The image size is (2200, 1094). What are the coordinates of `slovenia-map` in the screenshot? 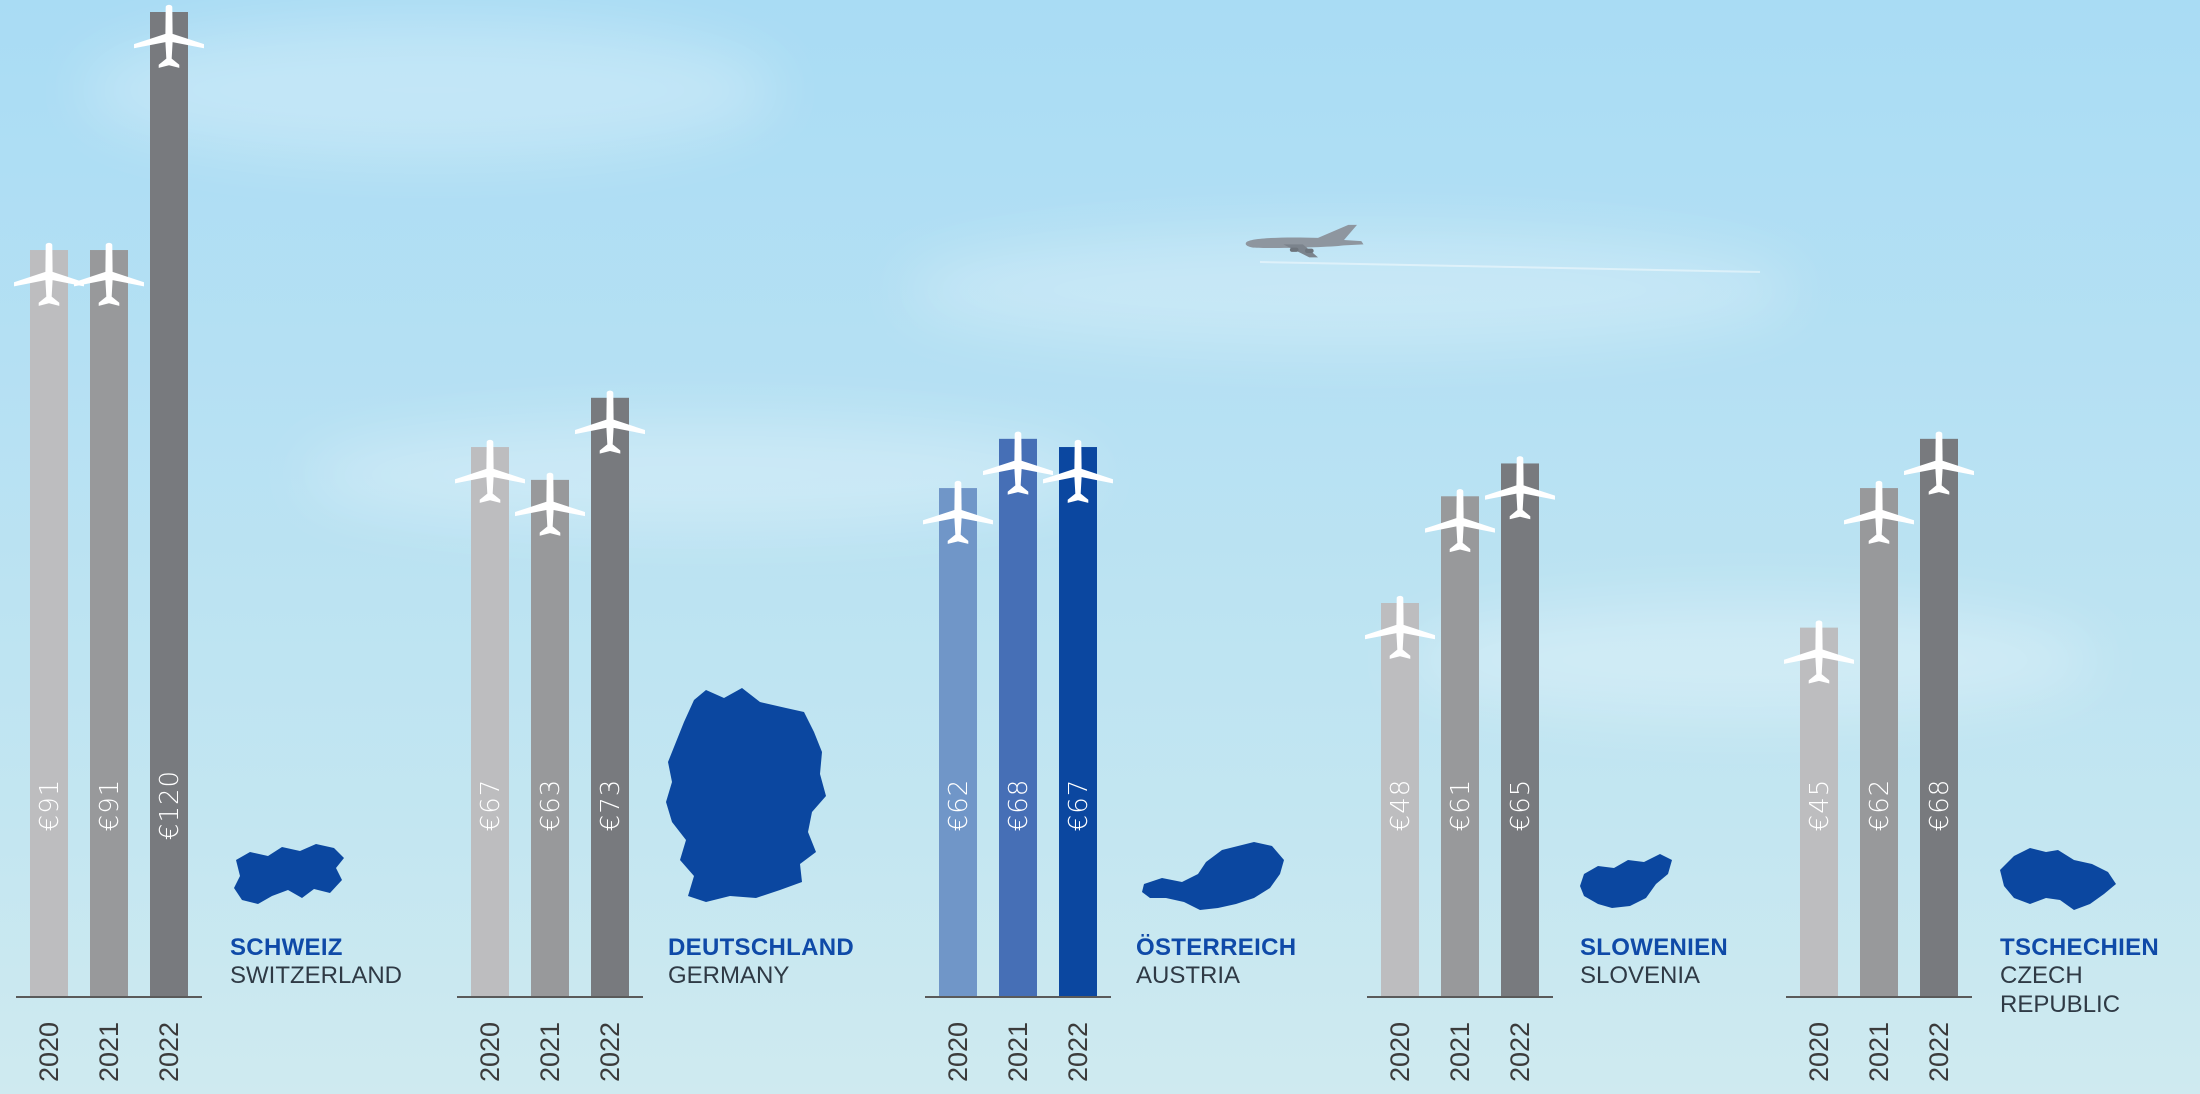 It's located at (1626, 881).